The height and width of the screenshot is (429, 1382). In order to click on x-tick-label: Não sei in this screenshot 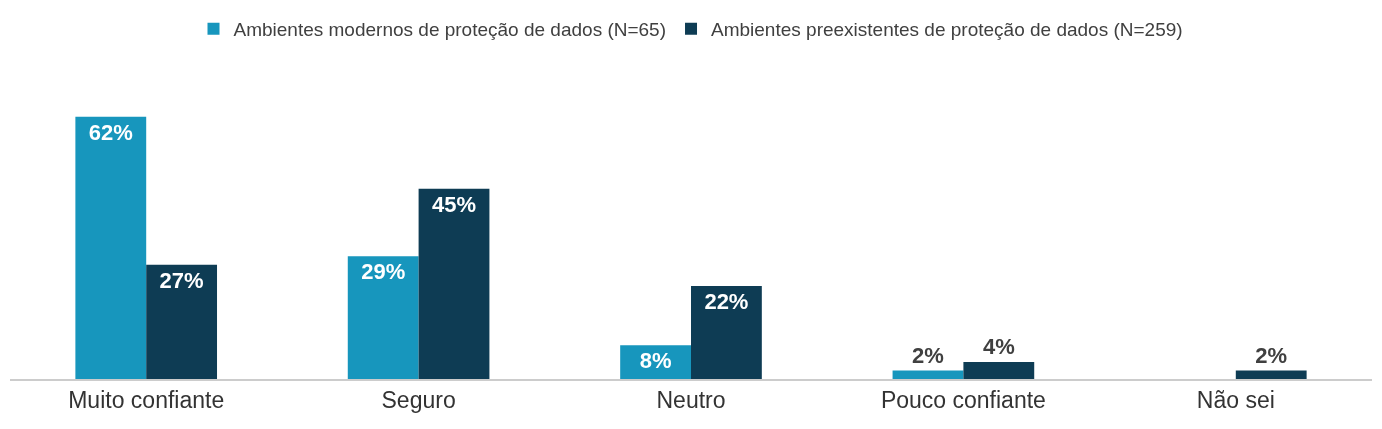, I will do `click(1235, 400)`.